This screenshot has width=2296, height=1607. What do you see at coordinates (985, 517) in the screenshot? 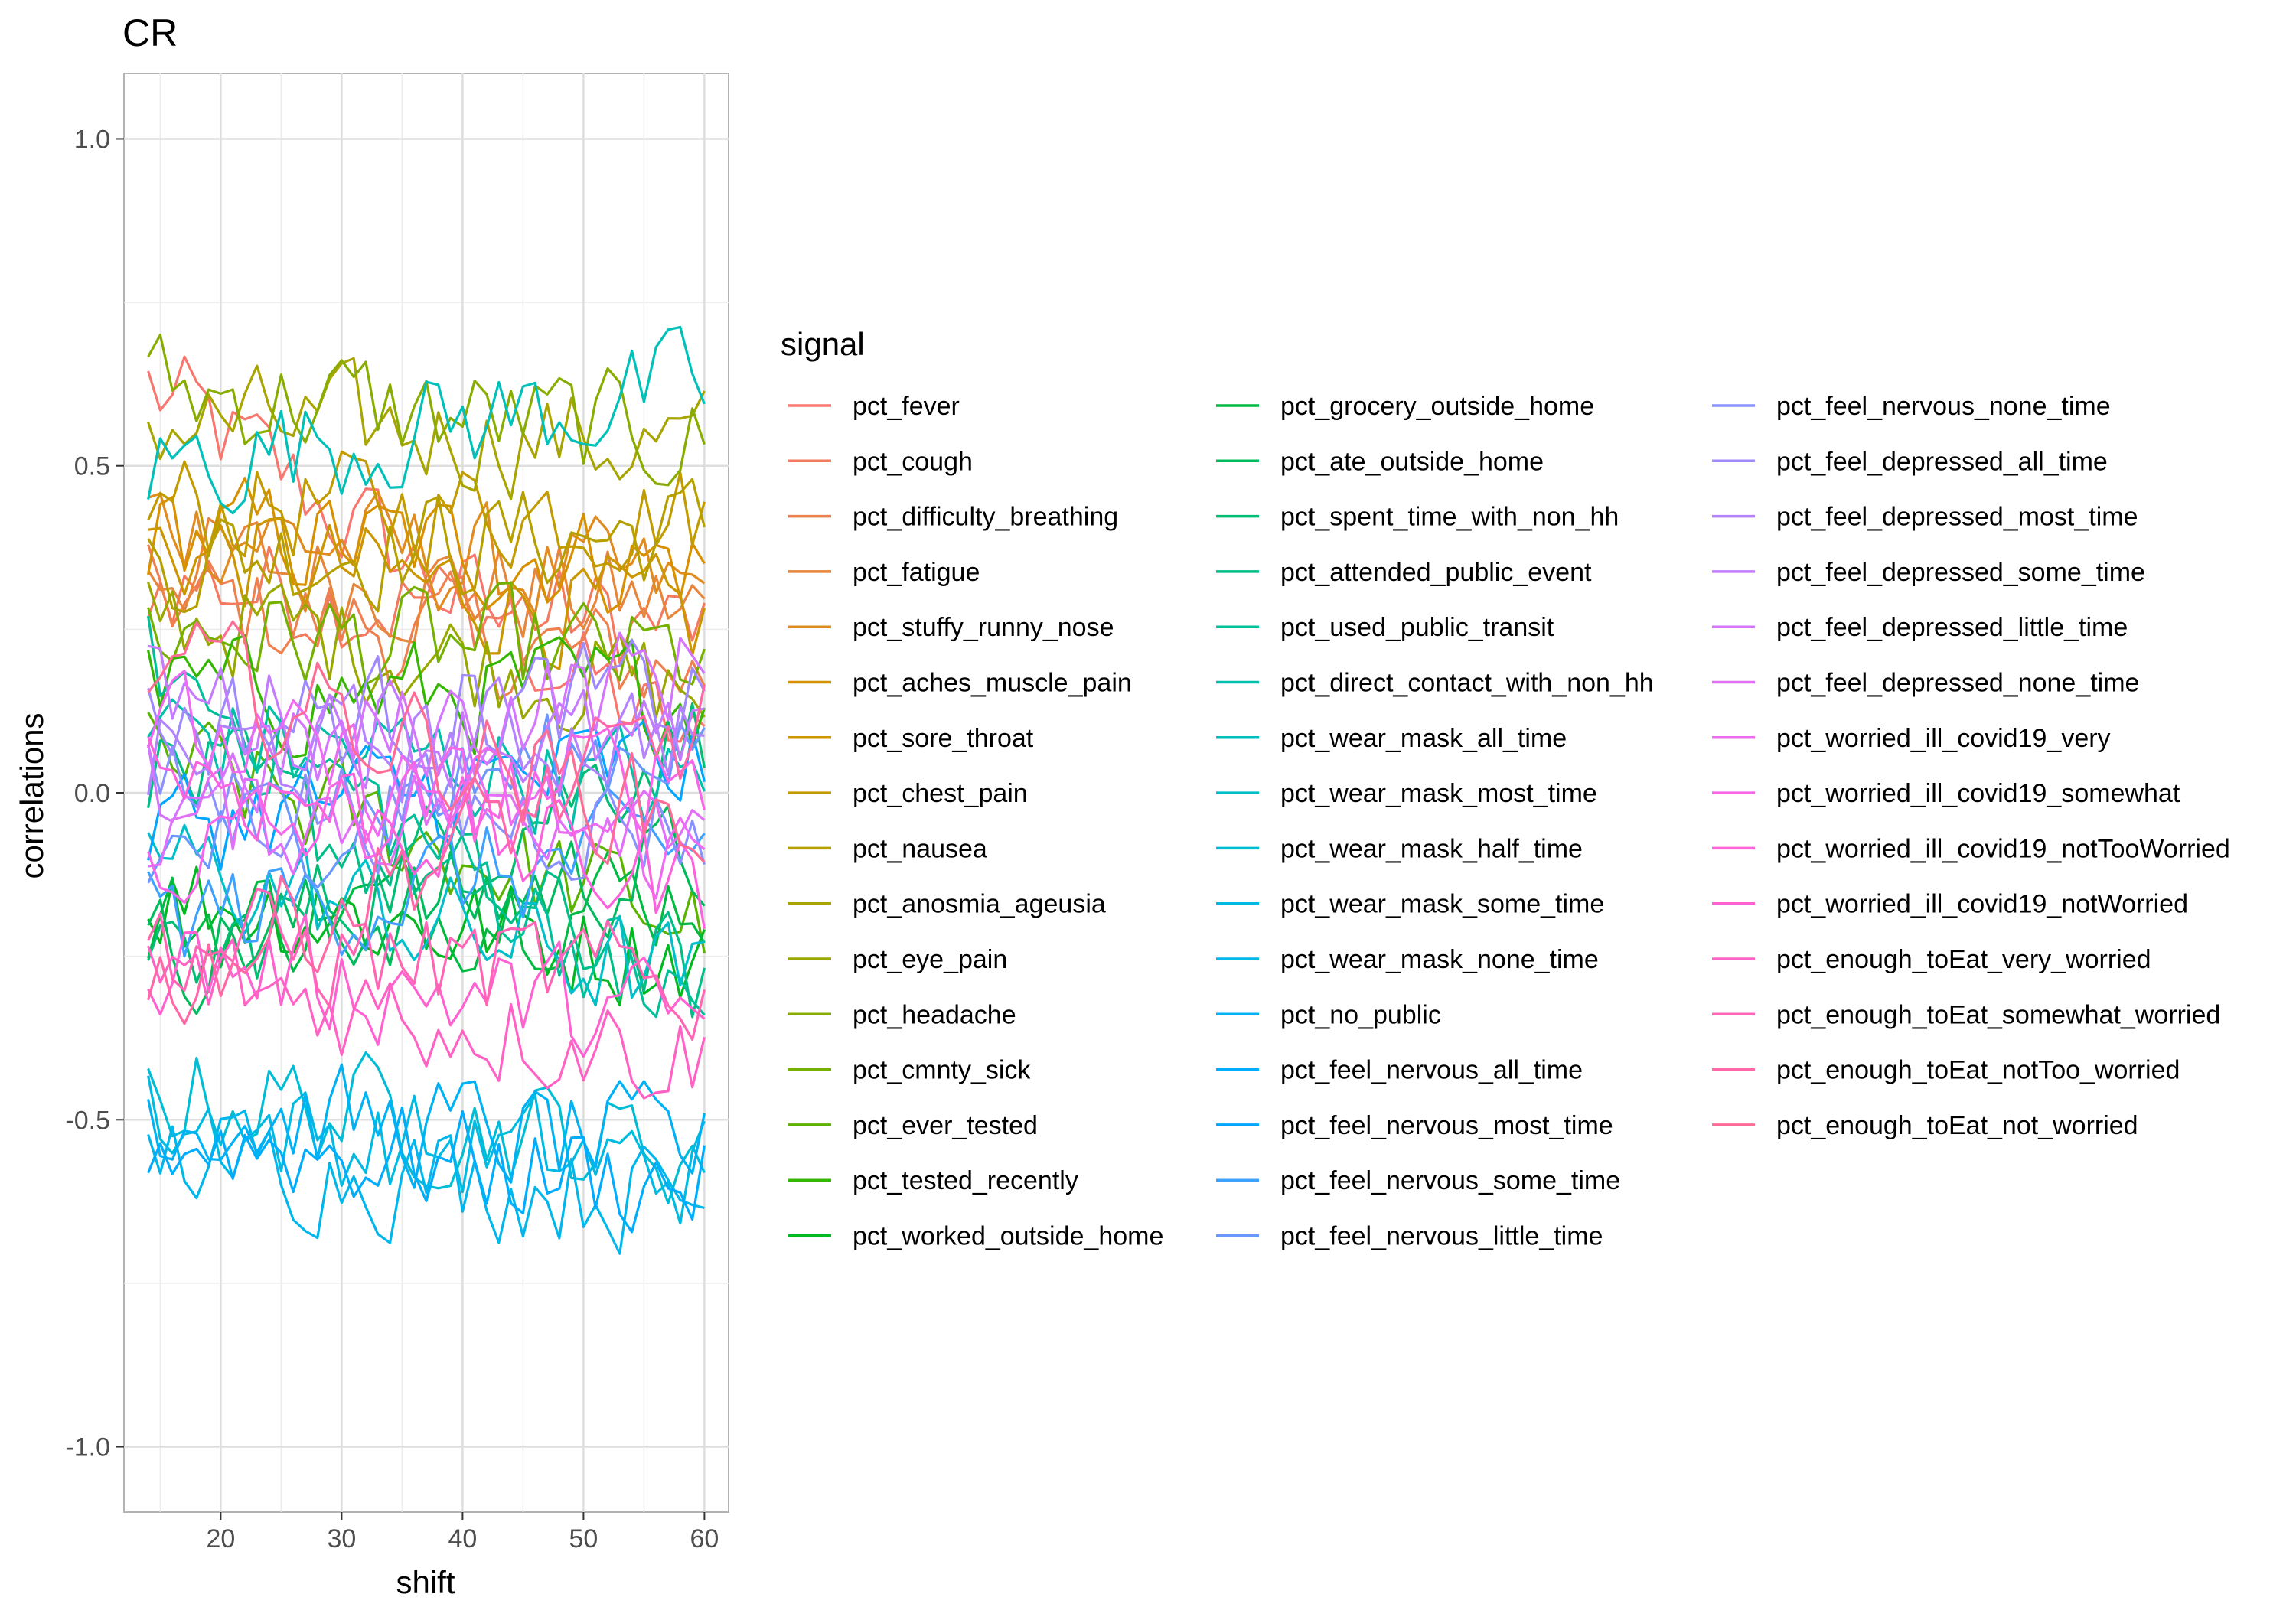
I see `legend-label: pct_difficulty_breathing` at bounding box center [985, 517].